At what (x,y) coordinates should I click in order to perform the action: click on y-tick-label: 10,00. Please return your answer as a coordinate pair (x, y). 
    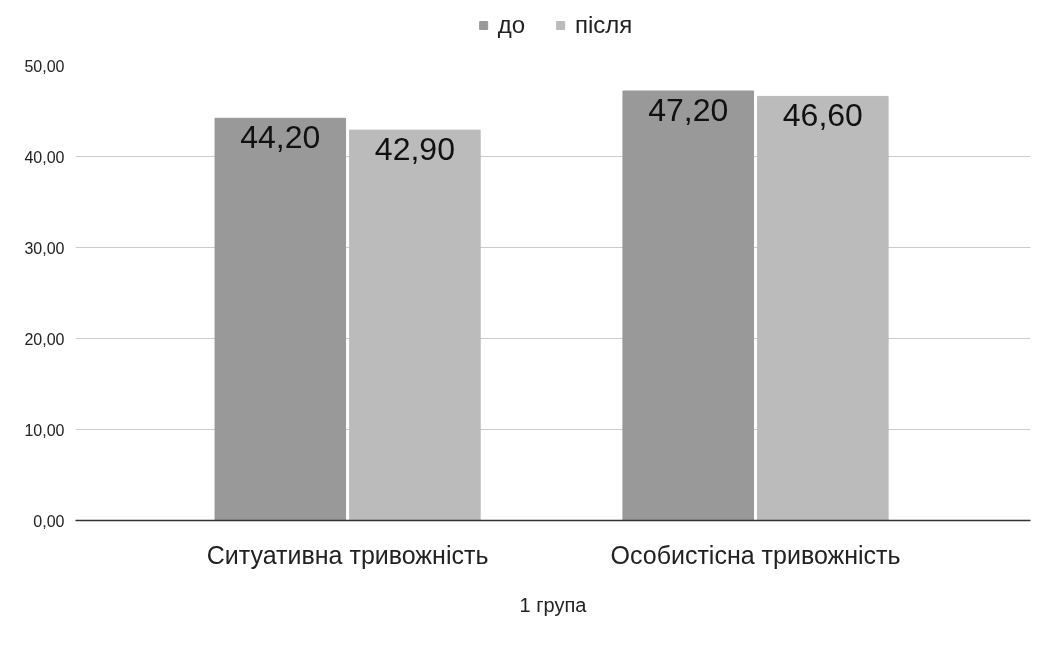
    Looking at the image, I should click on (44, 430).